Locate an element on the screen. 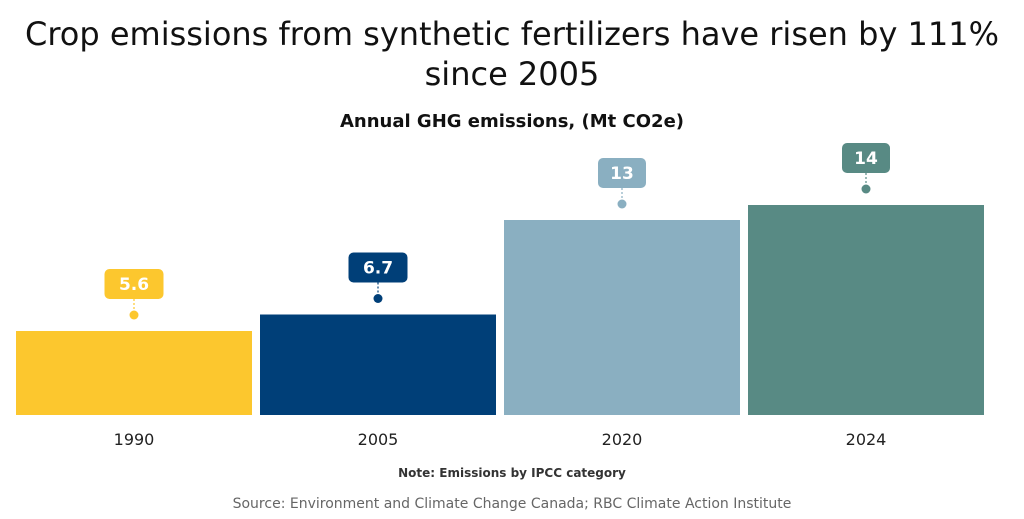 The height and width of the screenshot is (519, 1024). value-label-2005: 6.7 is located at coordinates (378, 269).